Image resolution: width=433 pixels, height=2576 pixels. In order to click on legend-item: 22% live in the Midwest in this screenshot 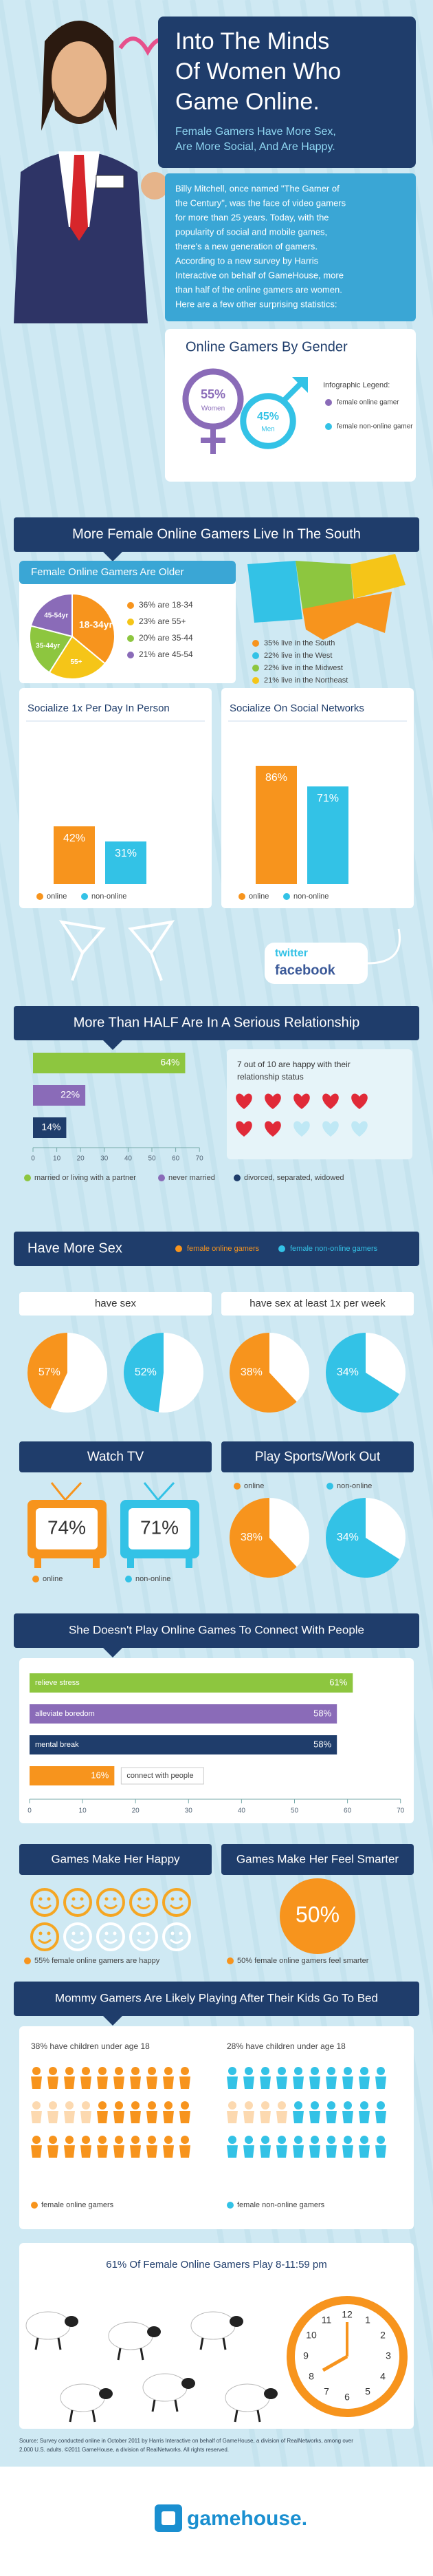, I will do `click(303, 668)`.